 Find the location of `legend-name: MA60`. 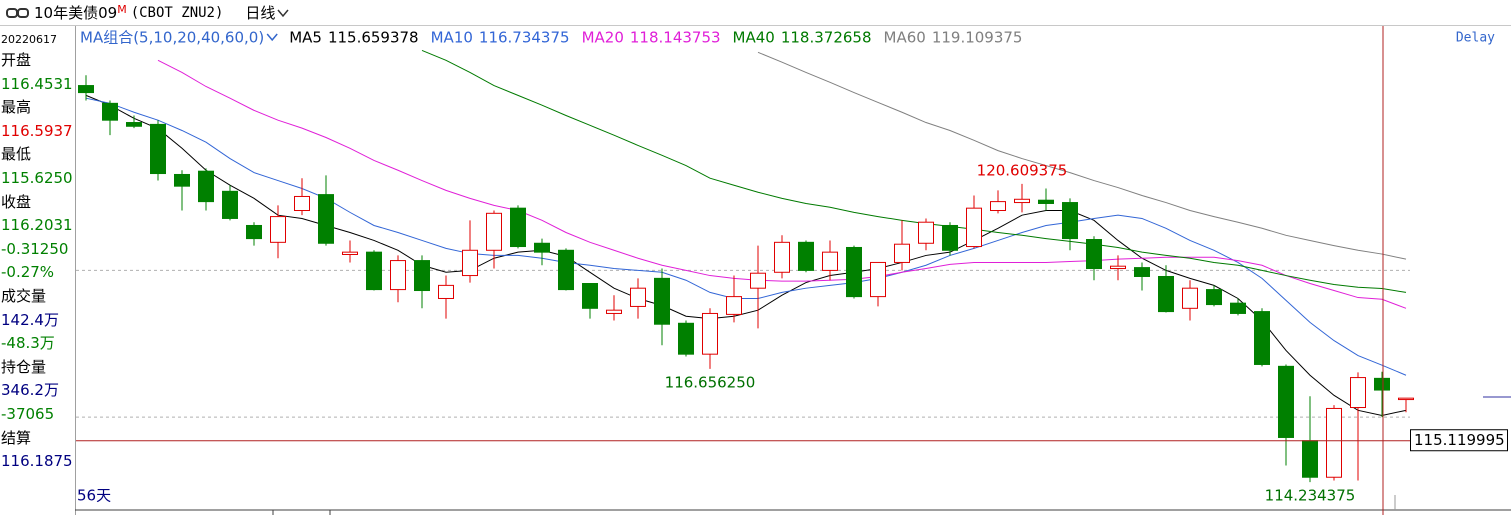

legend-name: MA60 is located at coordinates (905, 38).